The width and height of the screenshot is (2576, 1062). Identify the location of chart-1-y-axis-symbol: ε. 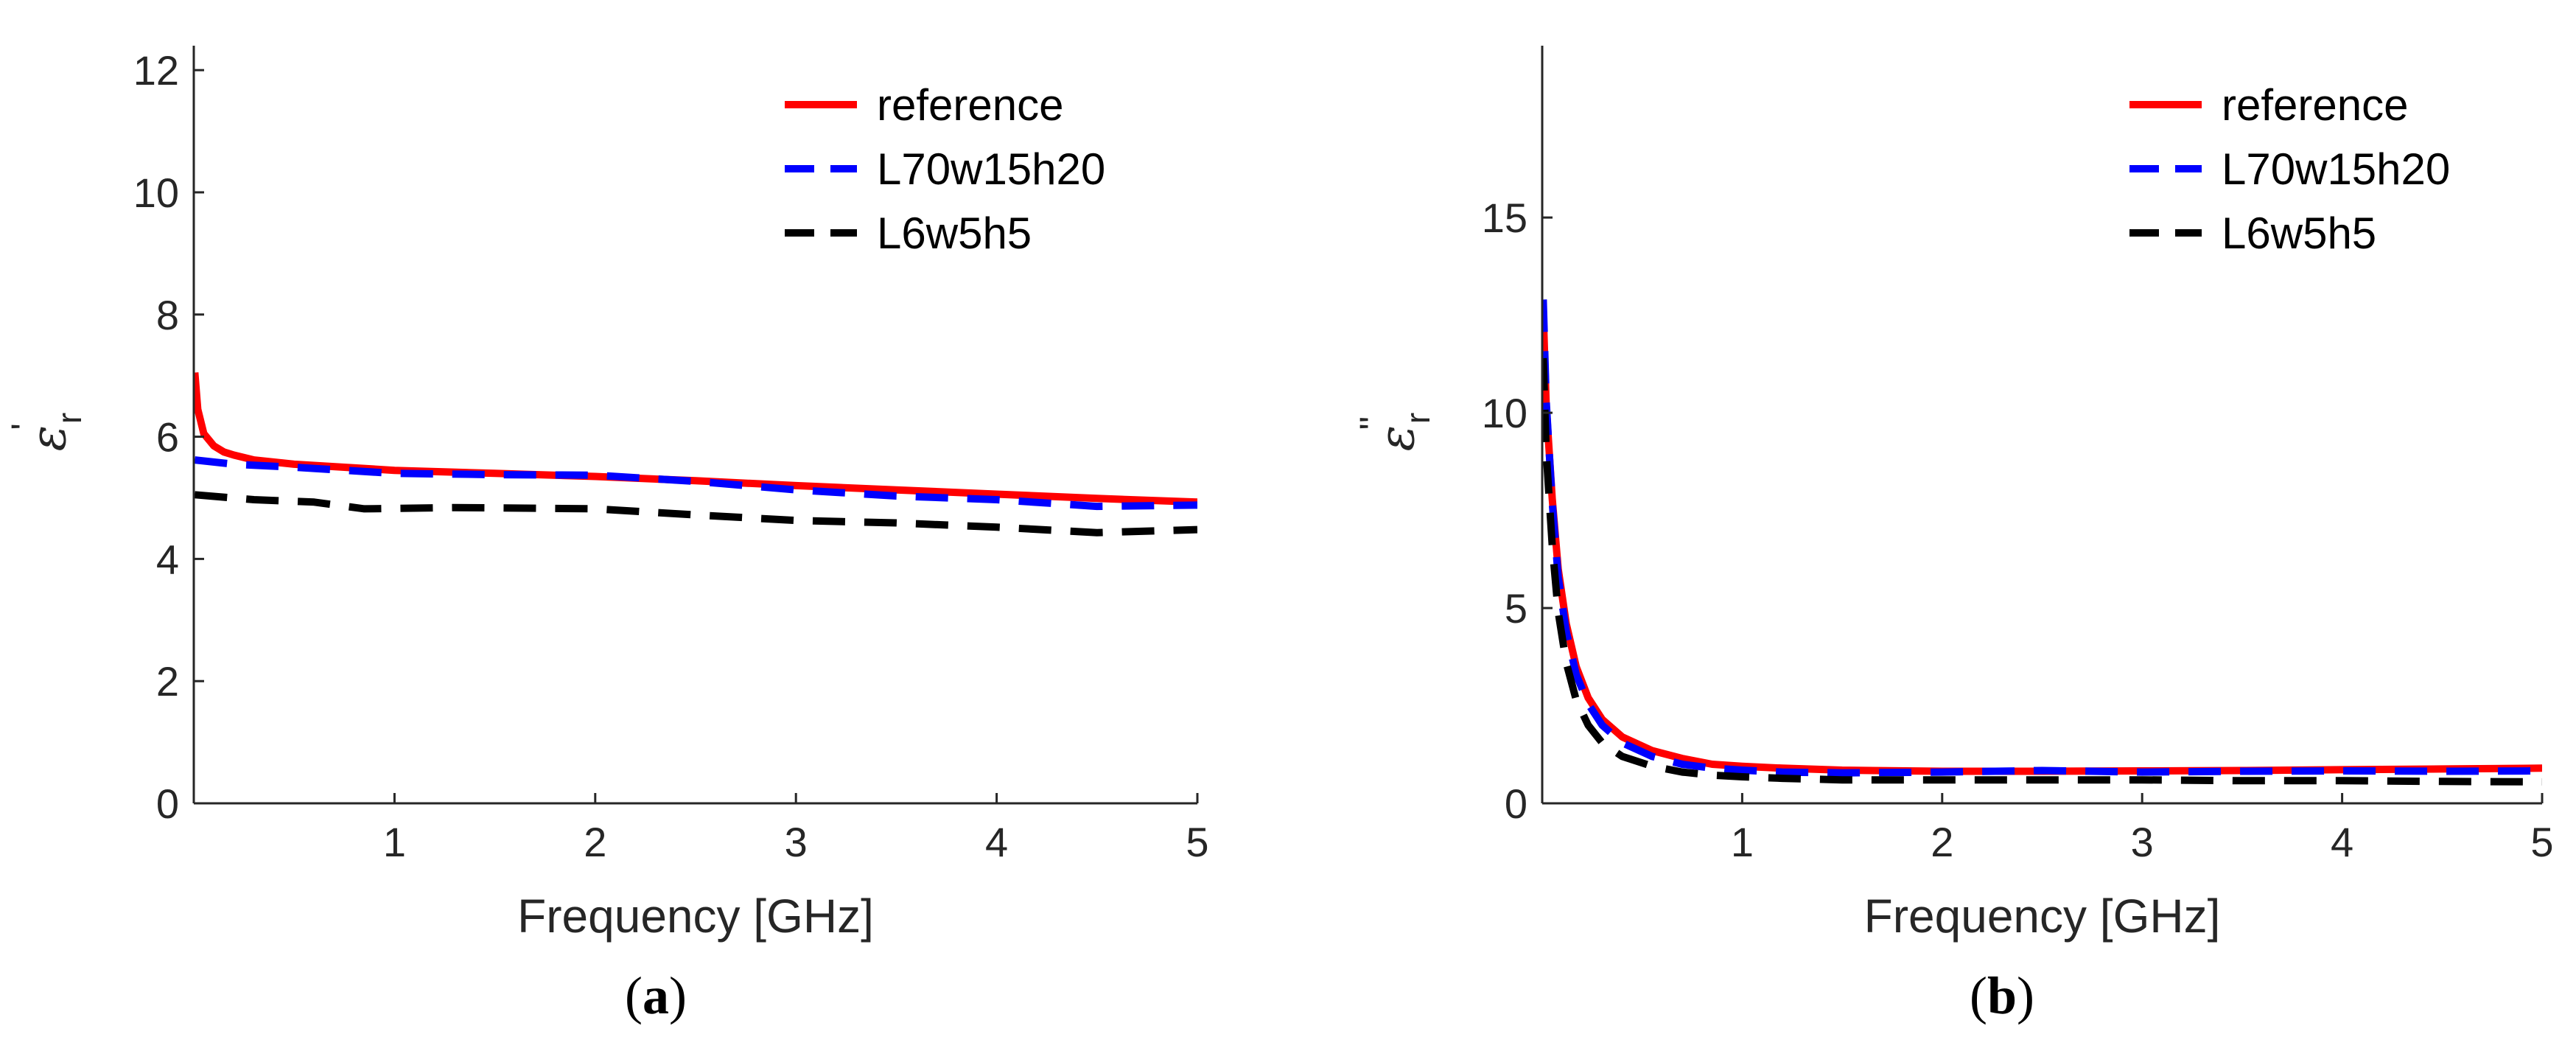
(1396, 438).